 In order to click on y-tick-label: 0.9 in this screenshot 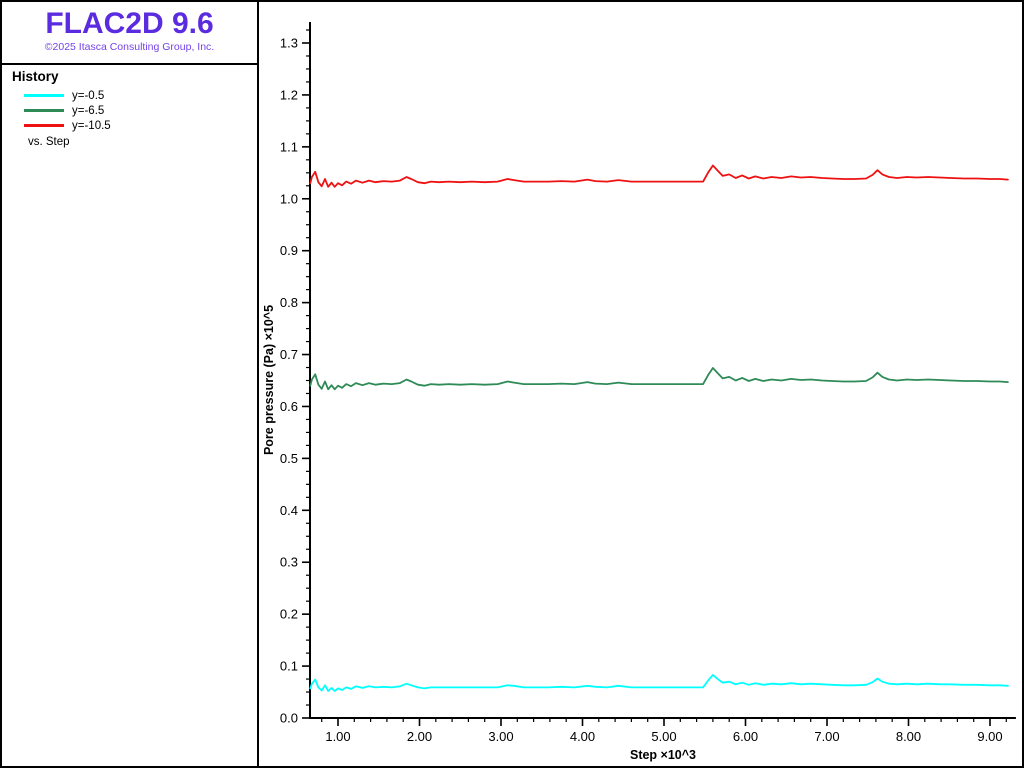, I will do `click(289, 250)`.